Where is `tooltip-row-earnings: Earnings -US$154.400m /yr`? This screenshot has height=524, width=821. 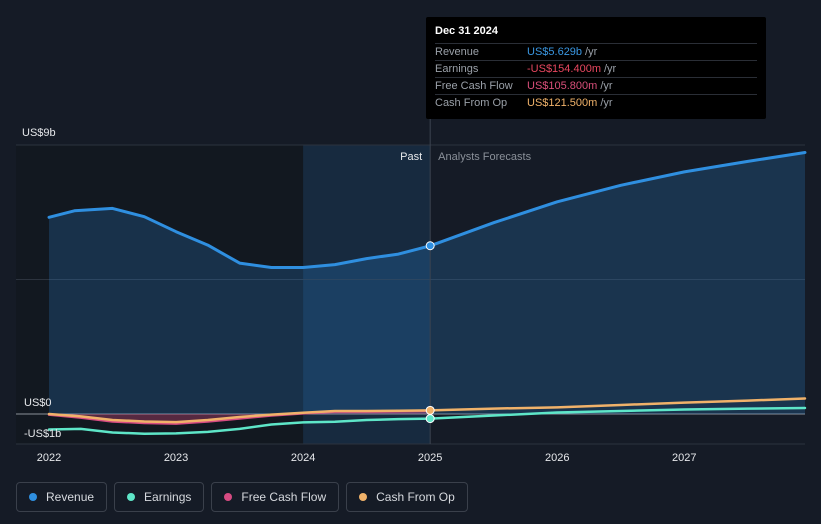
tooltip-row-earnings: Earnings -US$154.400m /yr is located at coordinates (596, 68).